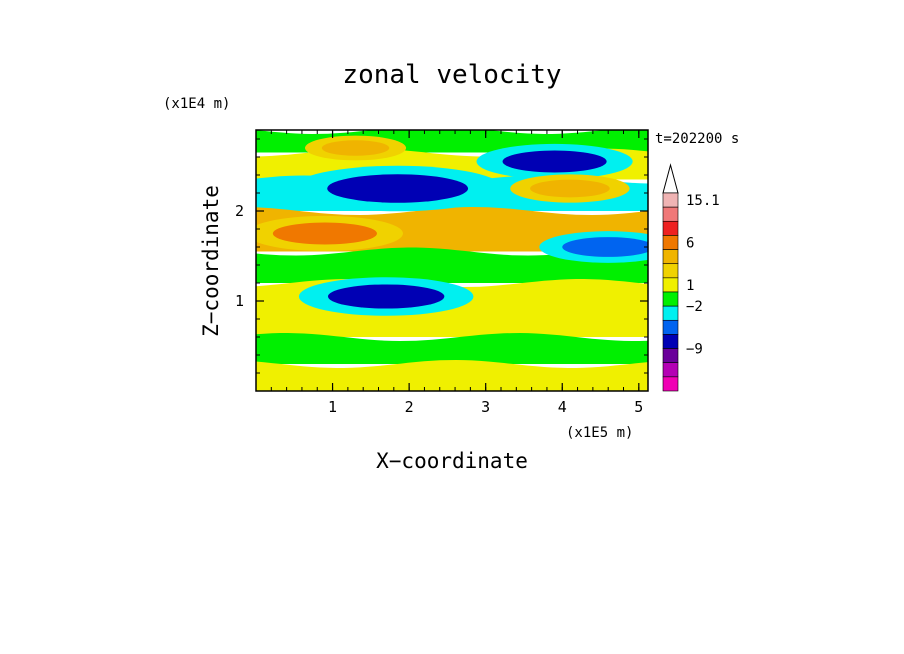 This screenshot has width=904, height=654. I want to click on colorbar-label: −2, so click(694, 307).